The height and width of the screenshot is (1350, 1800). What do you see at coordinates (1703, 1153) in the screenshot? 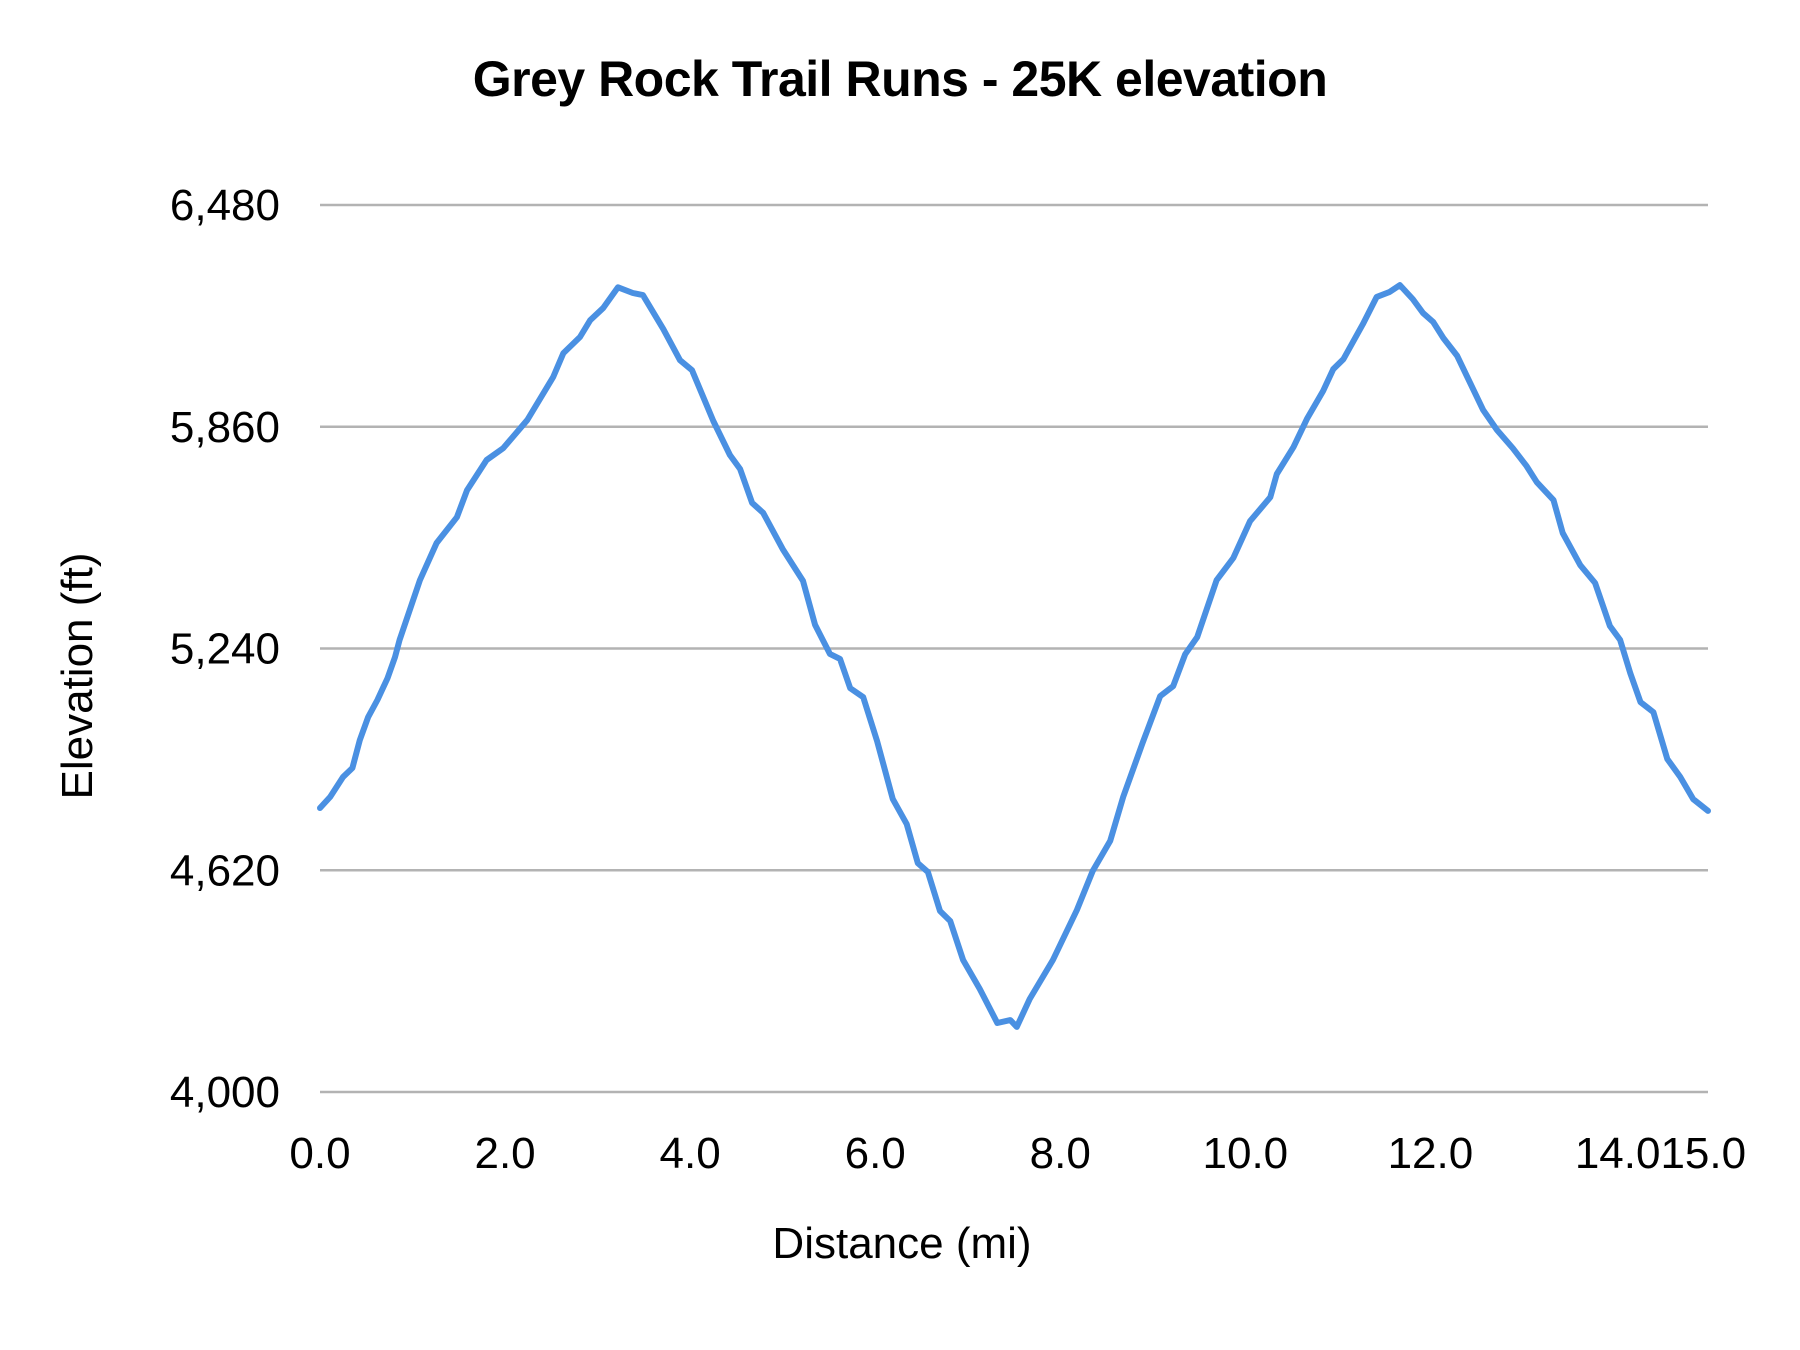
I see `x-tick-label: 15.0` at bounding box center [1703, 1153].